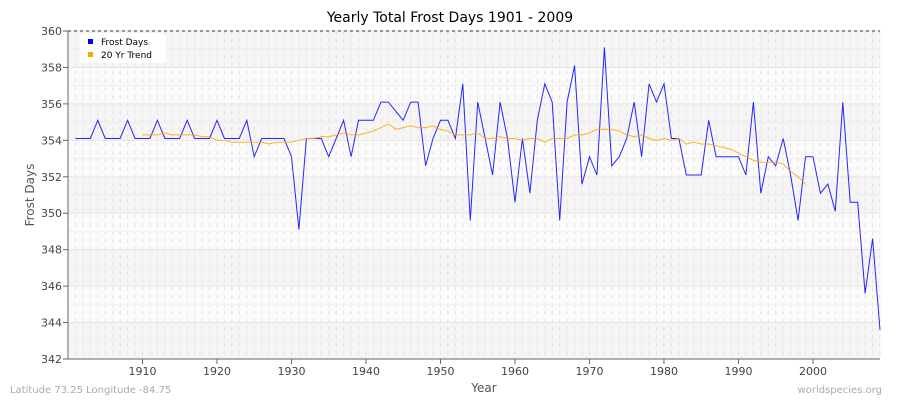 Image resolution: width=900 pixels, height=400 pixels. Describe the element at coordinates (291, 371) in the screenshot. I see `x-tick-label: 1930` at that location.